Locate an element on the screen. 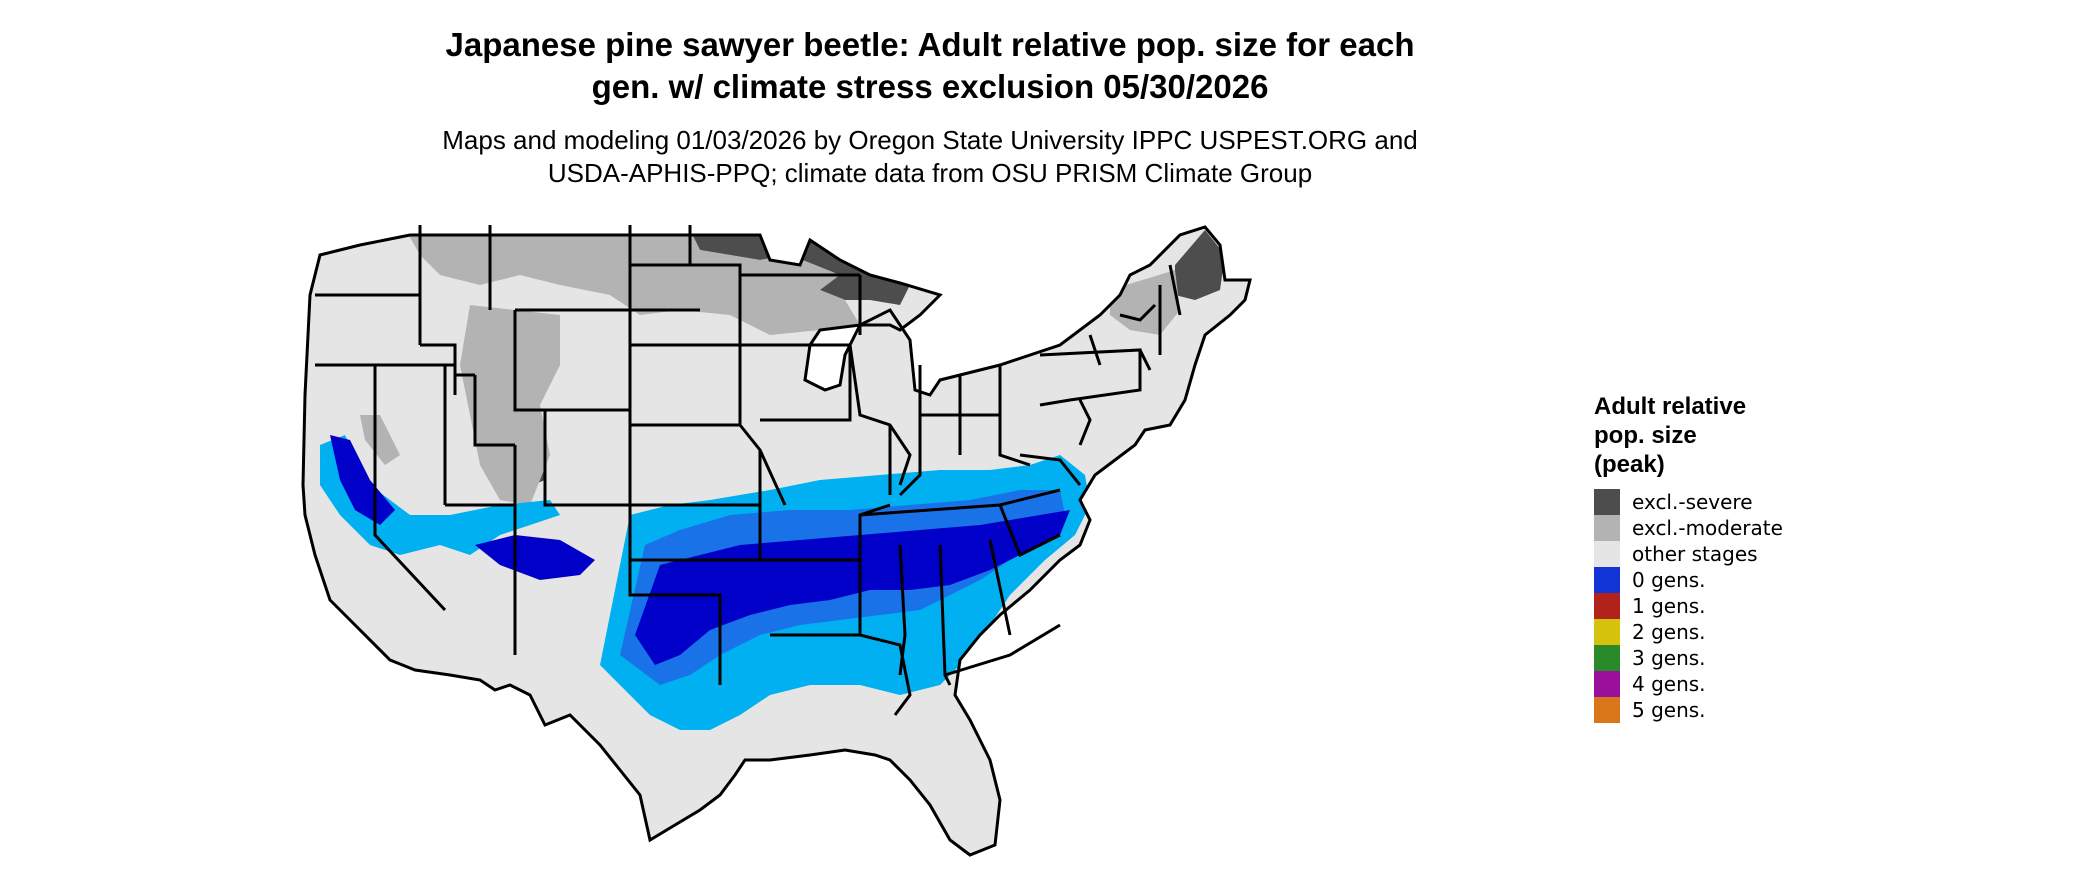 The image size is (2100, 892). one-gens-florida is located at coordinates (1187, 820).